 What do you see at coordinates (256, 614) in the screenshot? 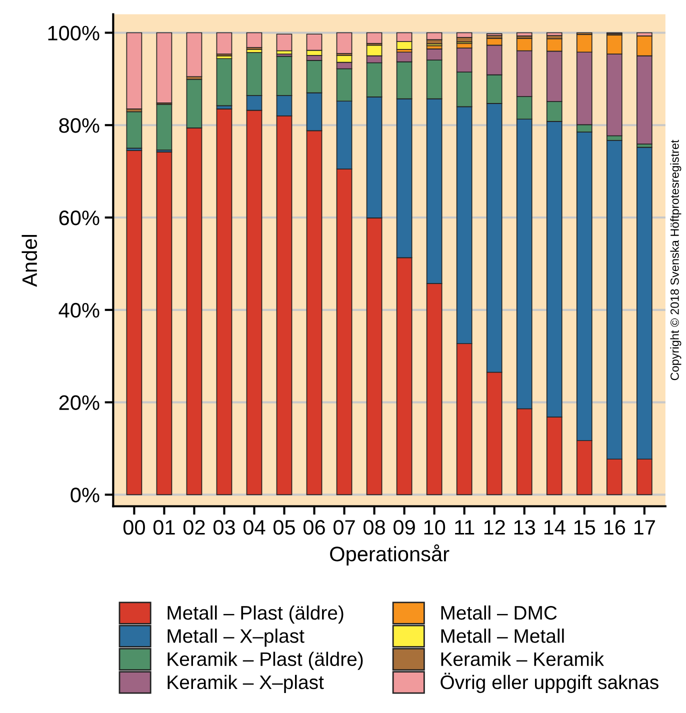
I see `legend-label: Metall – Plast (äldre)` at bounding box center [256, 614].